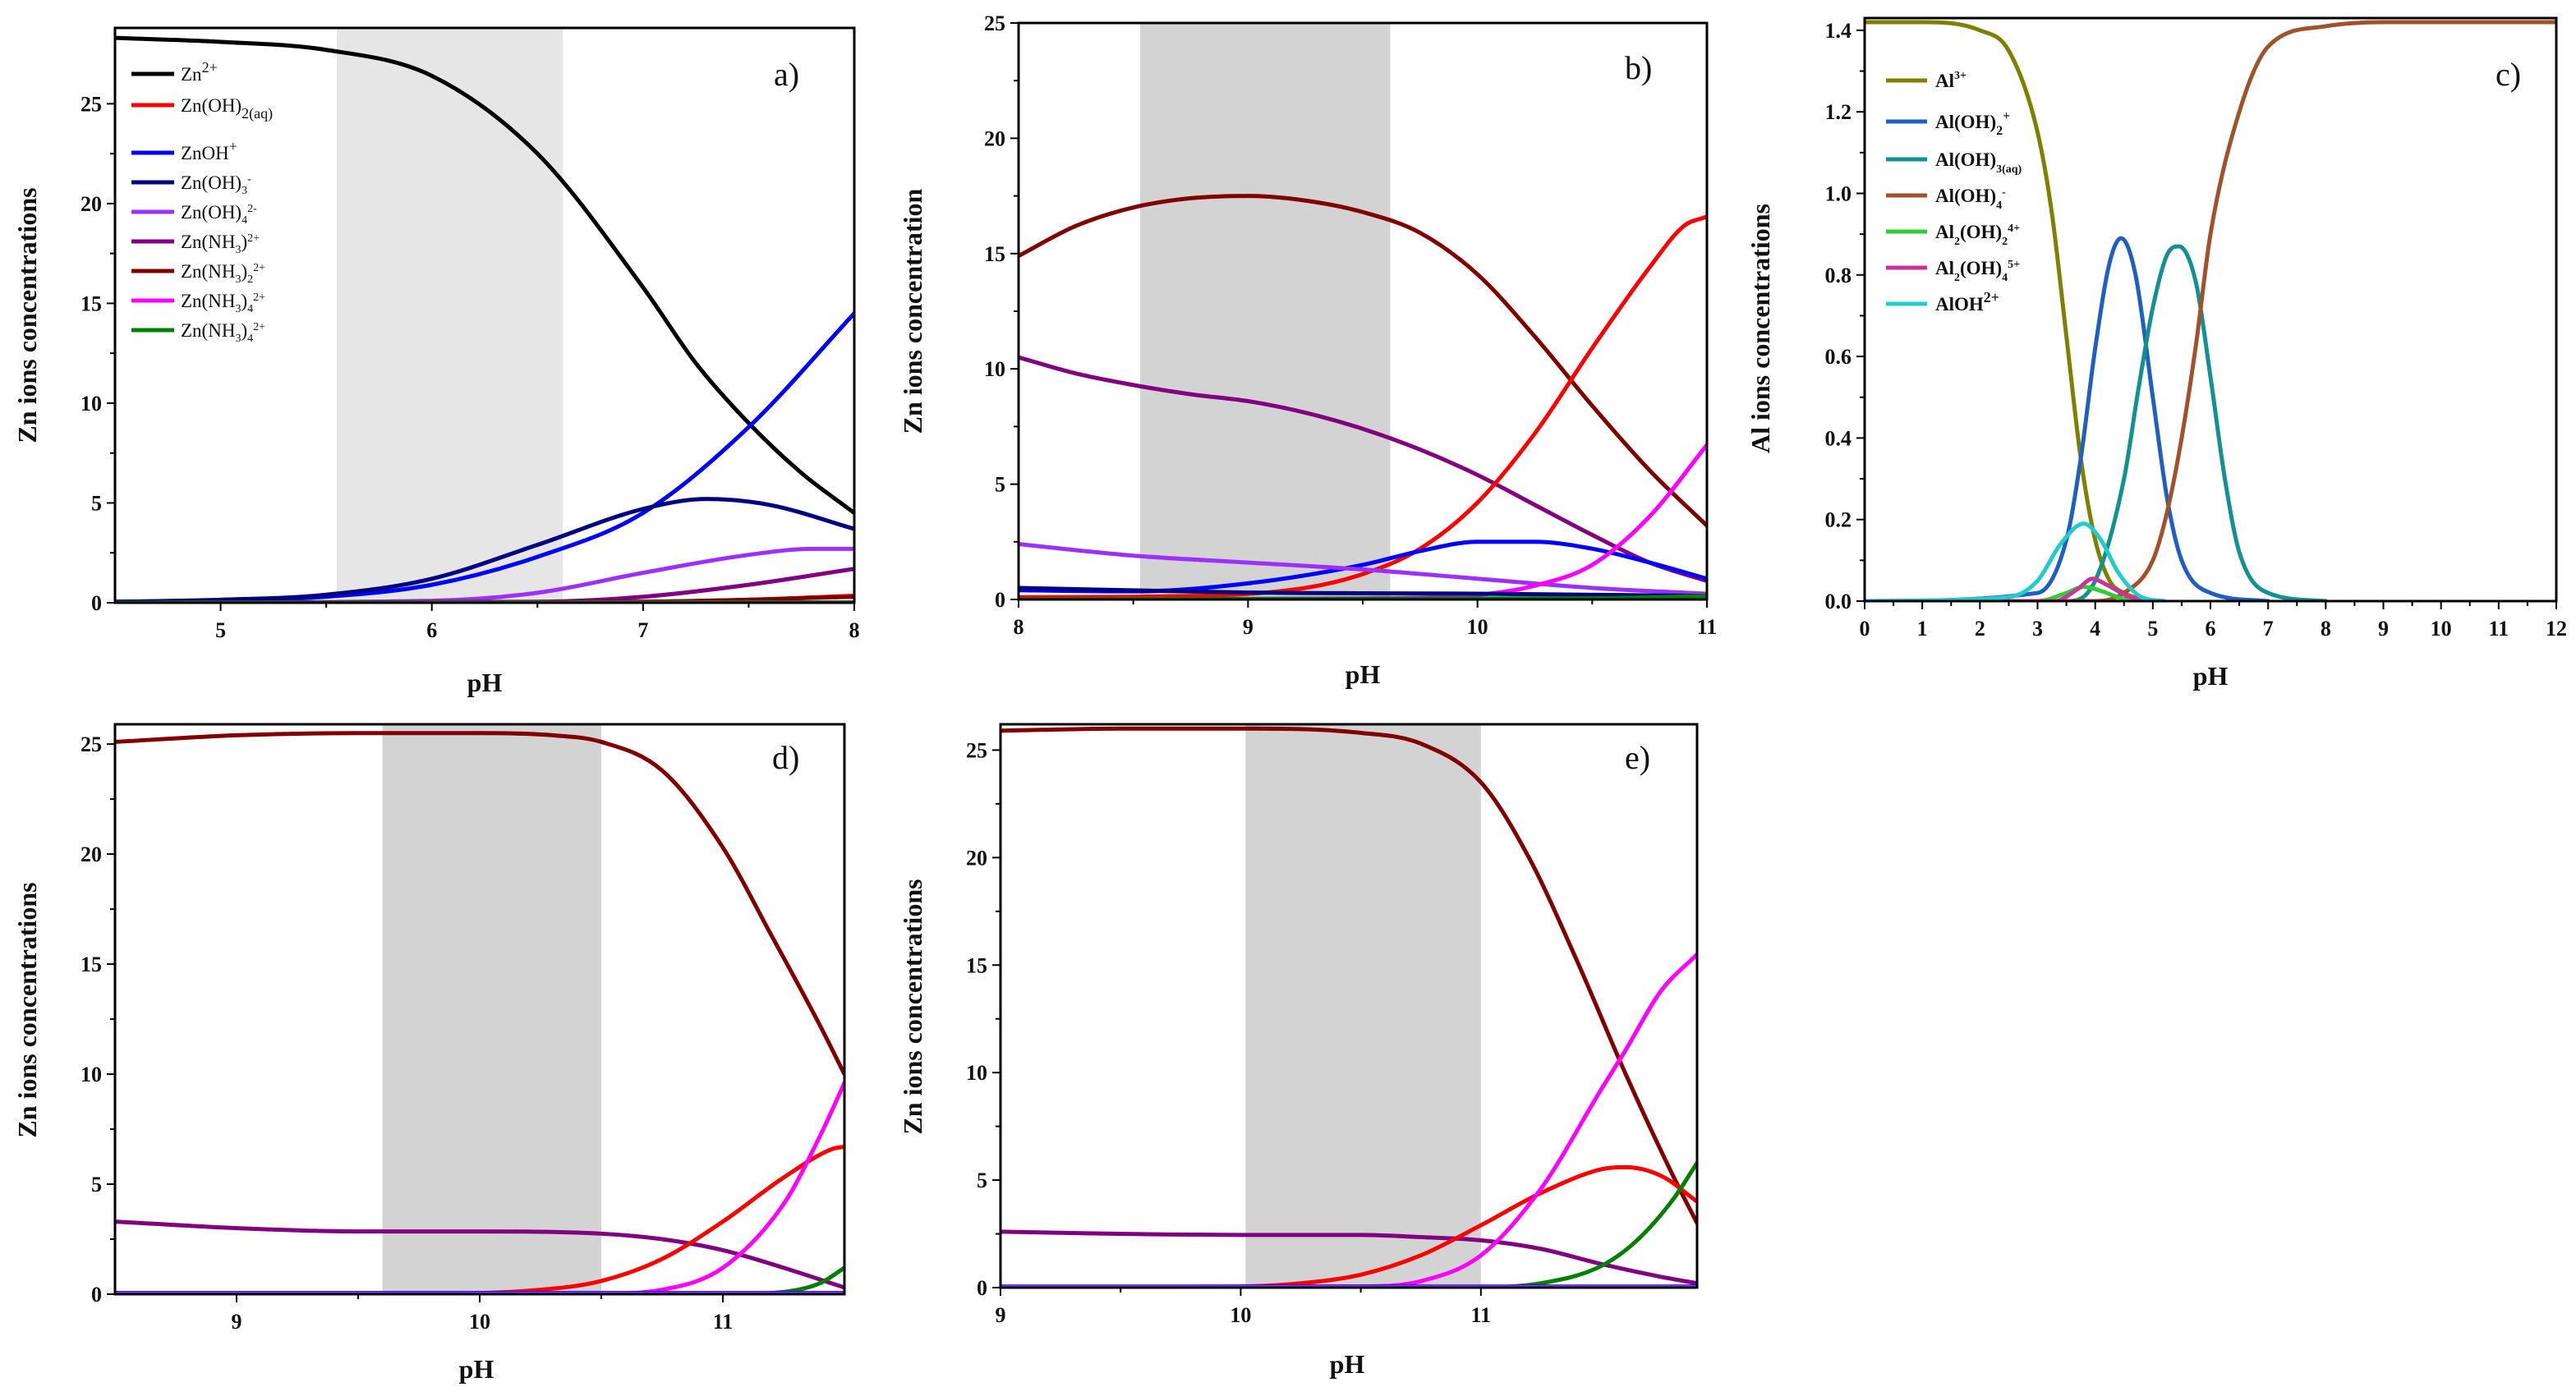  I want to click on panel-label: c), so click(2508, 74).